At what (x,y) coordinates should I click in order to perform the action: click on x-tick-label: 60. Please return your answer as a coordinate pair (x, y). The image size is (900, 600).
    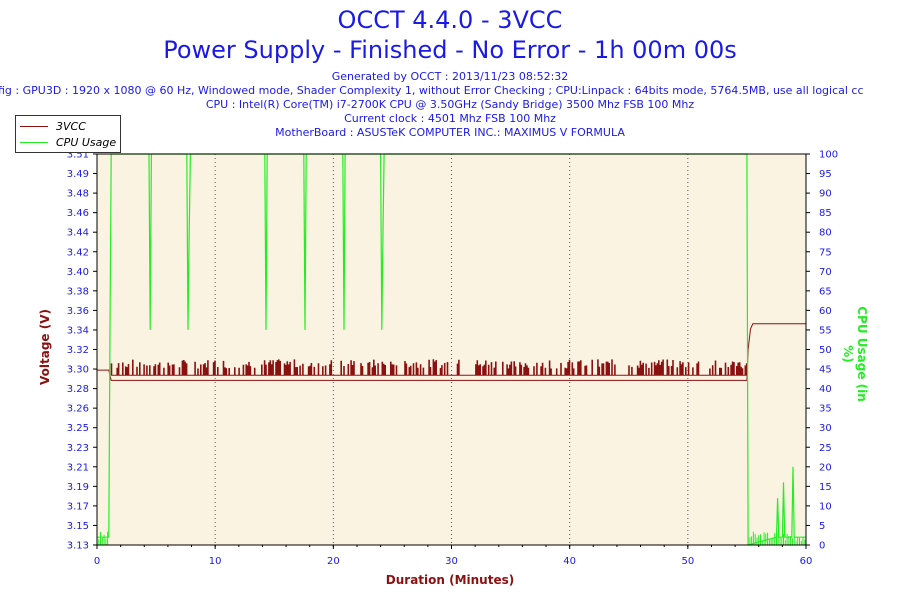
    Looking at the image, I should click on (806, 561).